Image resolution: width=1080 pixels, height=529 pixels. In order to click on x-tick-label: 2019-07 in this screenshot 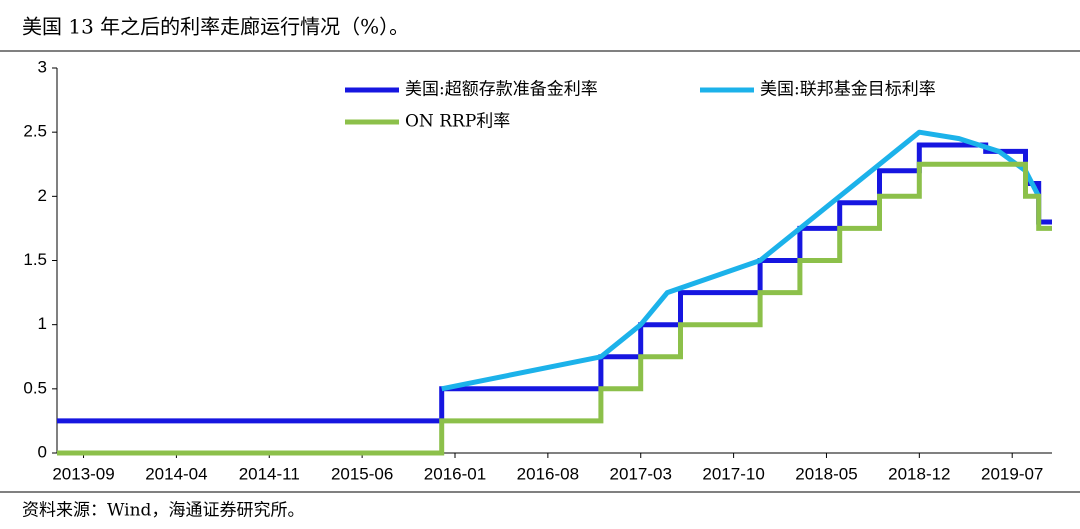, I will do `click(1012, 473)`.